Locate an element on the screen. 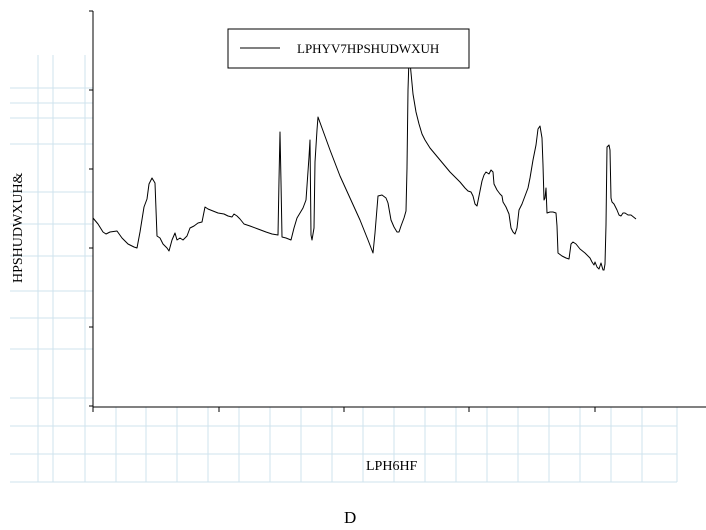  x-axis-label: LPH6HF is located at coordinates (392, 466).